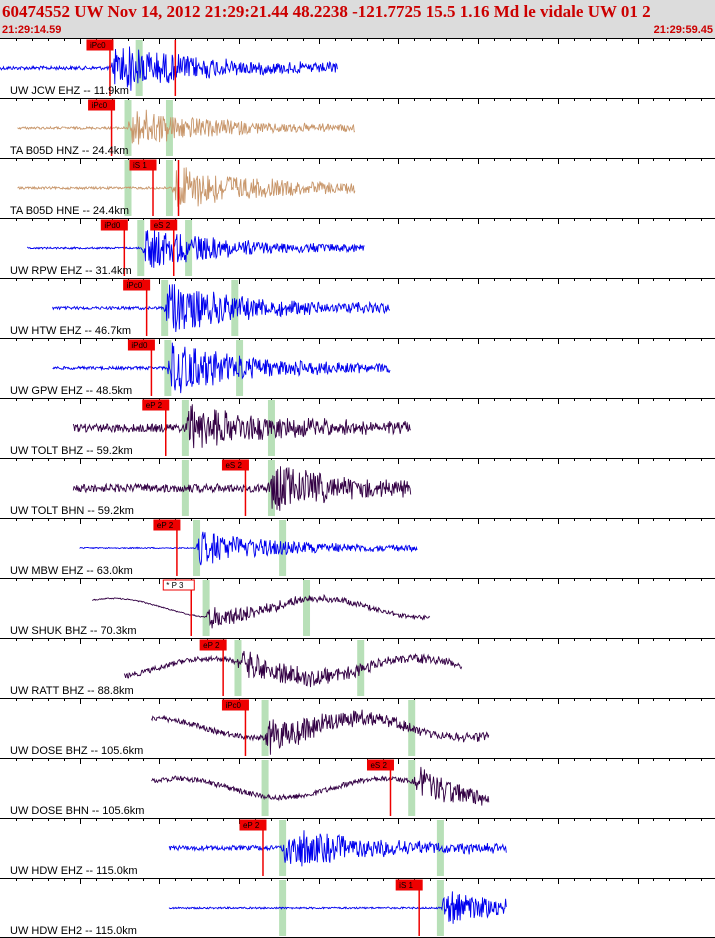 The image size is (715, 938). Describe the element at coordinates (357, 67) in the screenshot. I see `trace-panel: iPc0 UW JCW EHZ -- 11.9km` at that location.